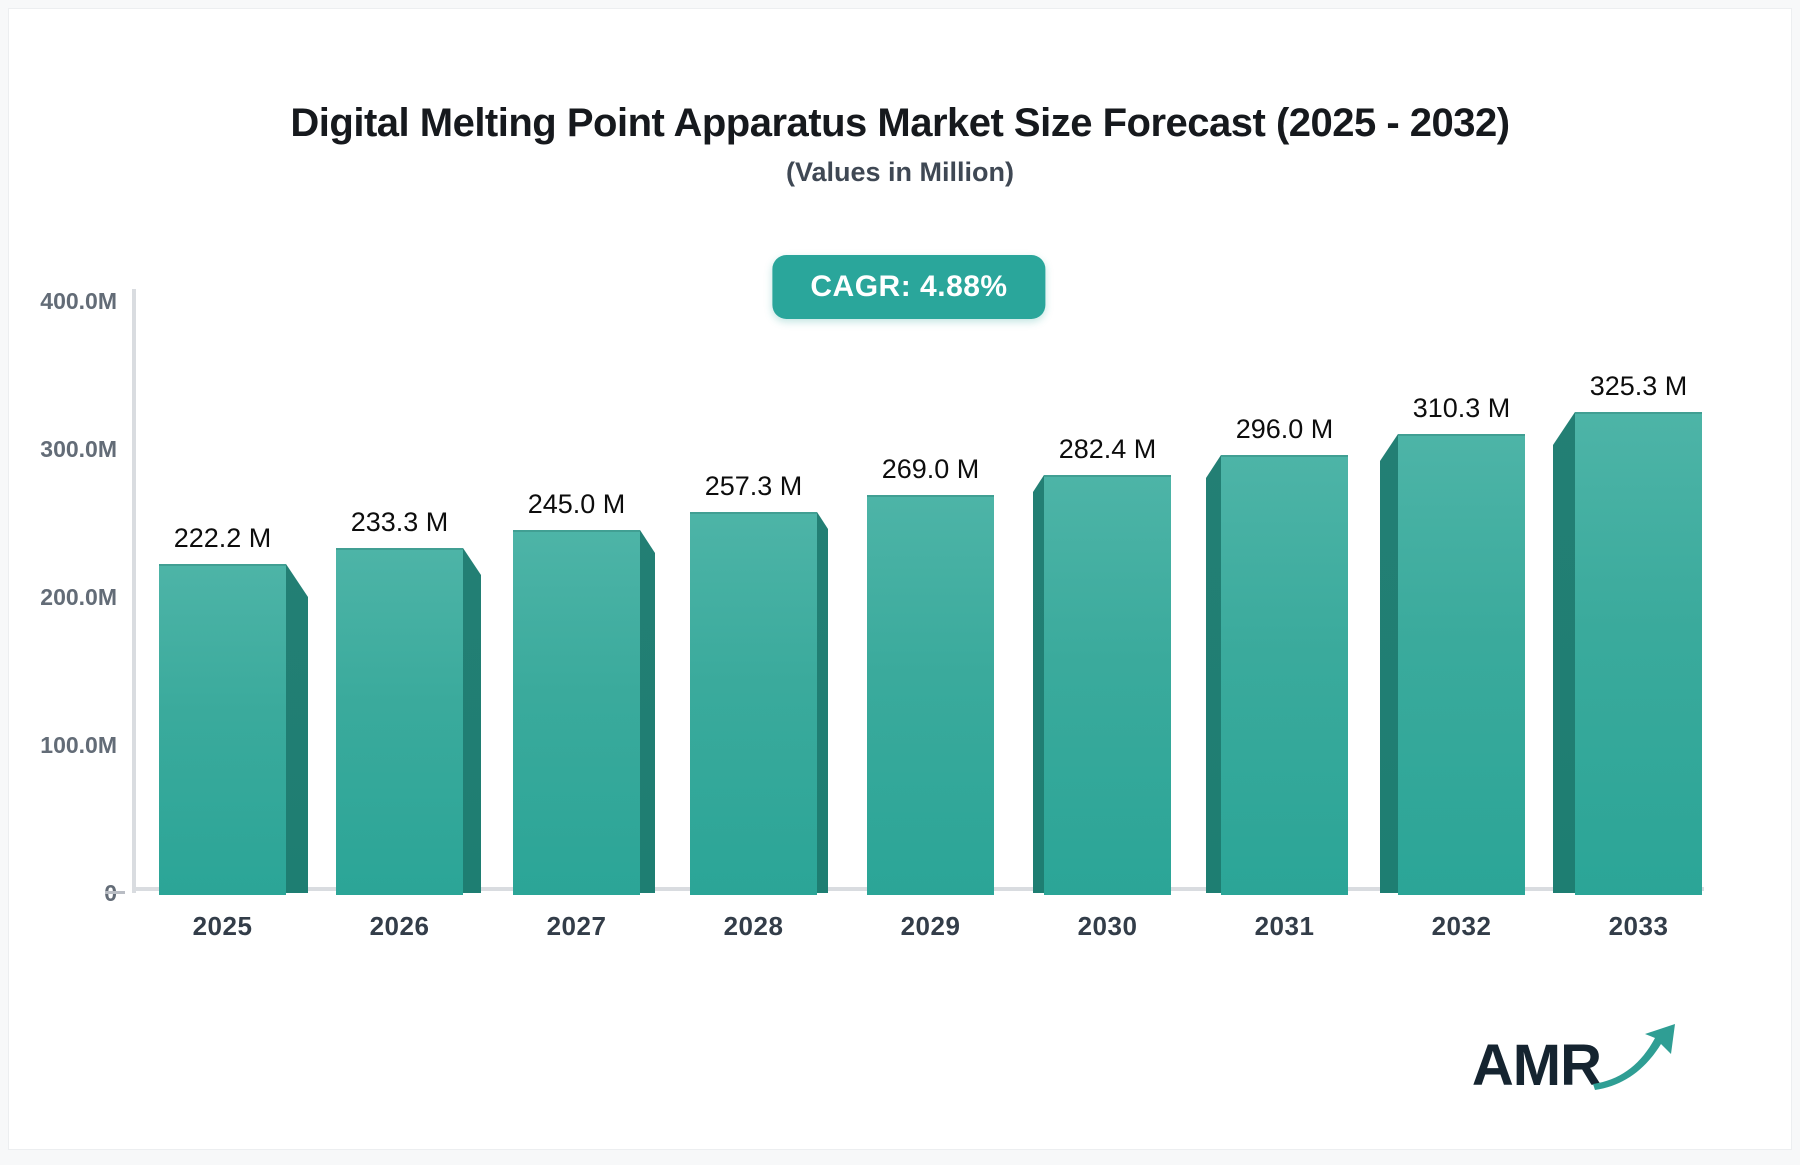 The image size is (1800, 1165). I want to click on y-tick-label: 300.0M, so click(78, 449).